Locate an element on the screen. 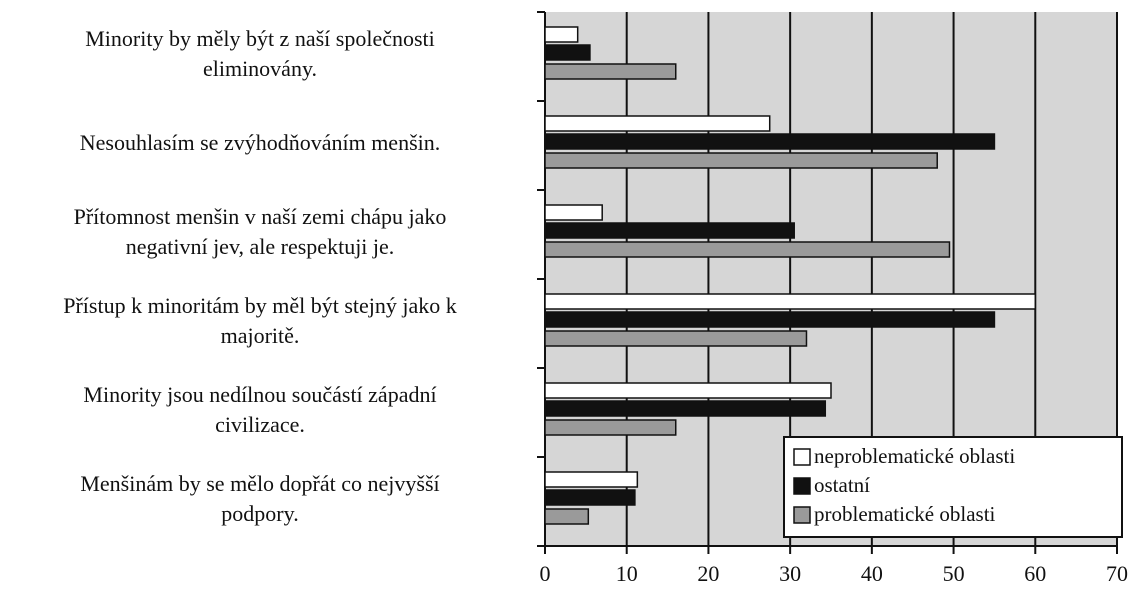  y-tick-label: Nesouhlasím se zvýhodňováním menšin. is located at coordinates (260, 142).